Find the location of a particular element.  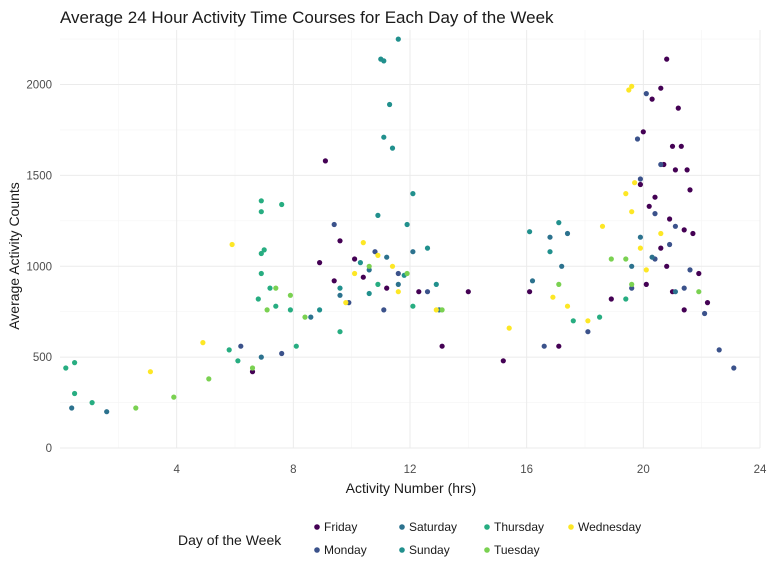

legend-label: Saturday is located at coordinates (433, 527).